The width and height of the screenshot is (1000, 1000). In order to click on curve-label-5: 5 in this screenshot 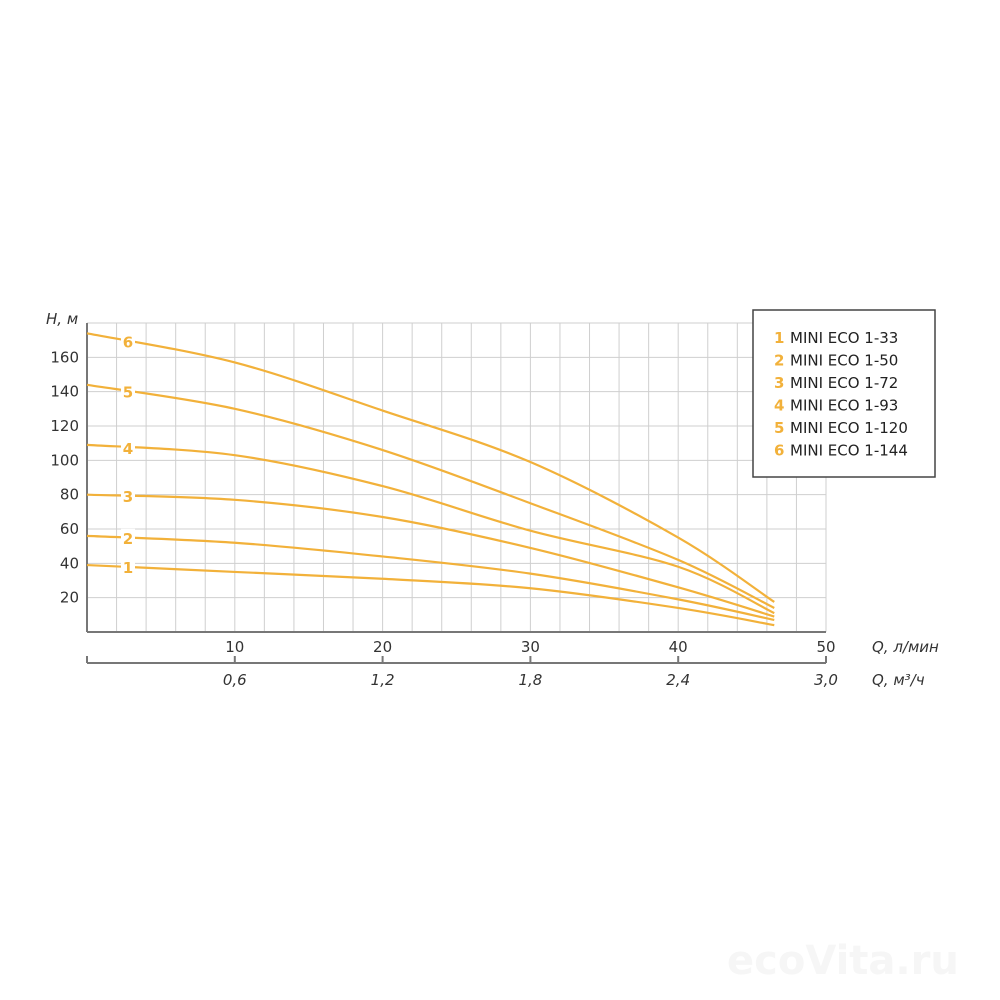, I will do `click(128, 393)`.